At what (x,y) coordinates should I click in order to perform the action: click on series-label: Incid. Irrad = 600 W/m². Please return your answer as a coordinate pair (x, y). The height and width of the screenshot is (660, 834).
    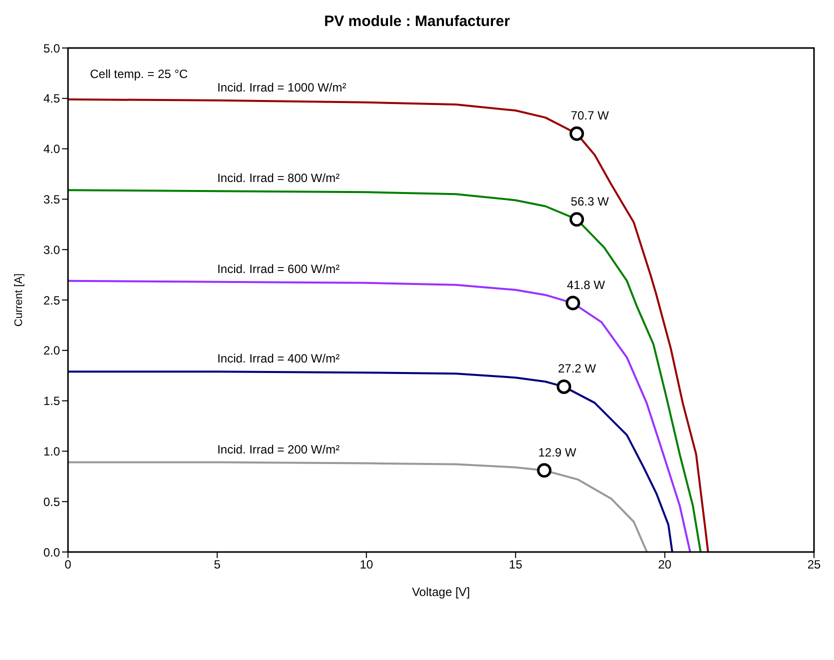
    Looking at the image, I should click on (278, 269).